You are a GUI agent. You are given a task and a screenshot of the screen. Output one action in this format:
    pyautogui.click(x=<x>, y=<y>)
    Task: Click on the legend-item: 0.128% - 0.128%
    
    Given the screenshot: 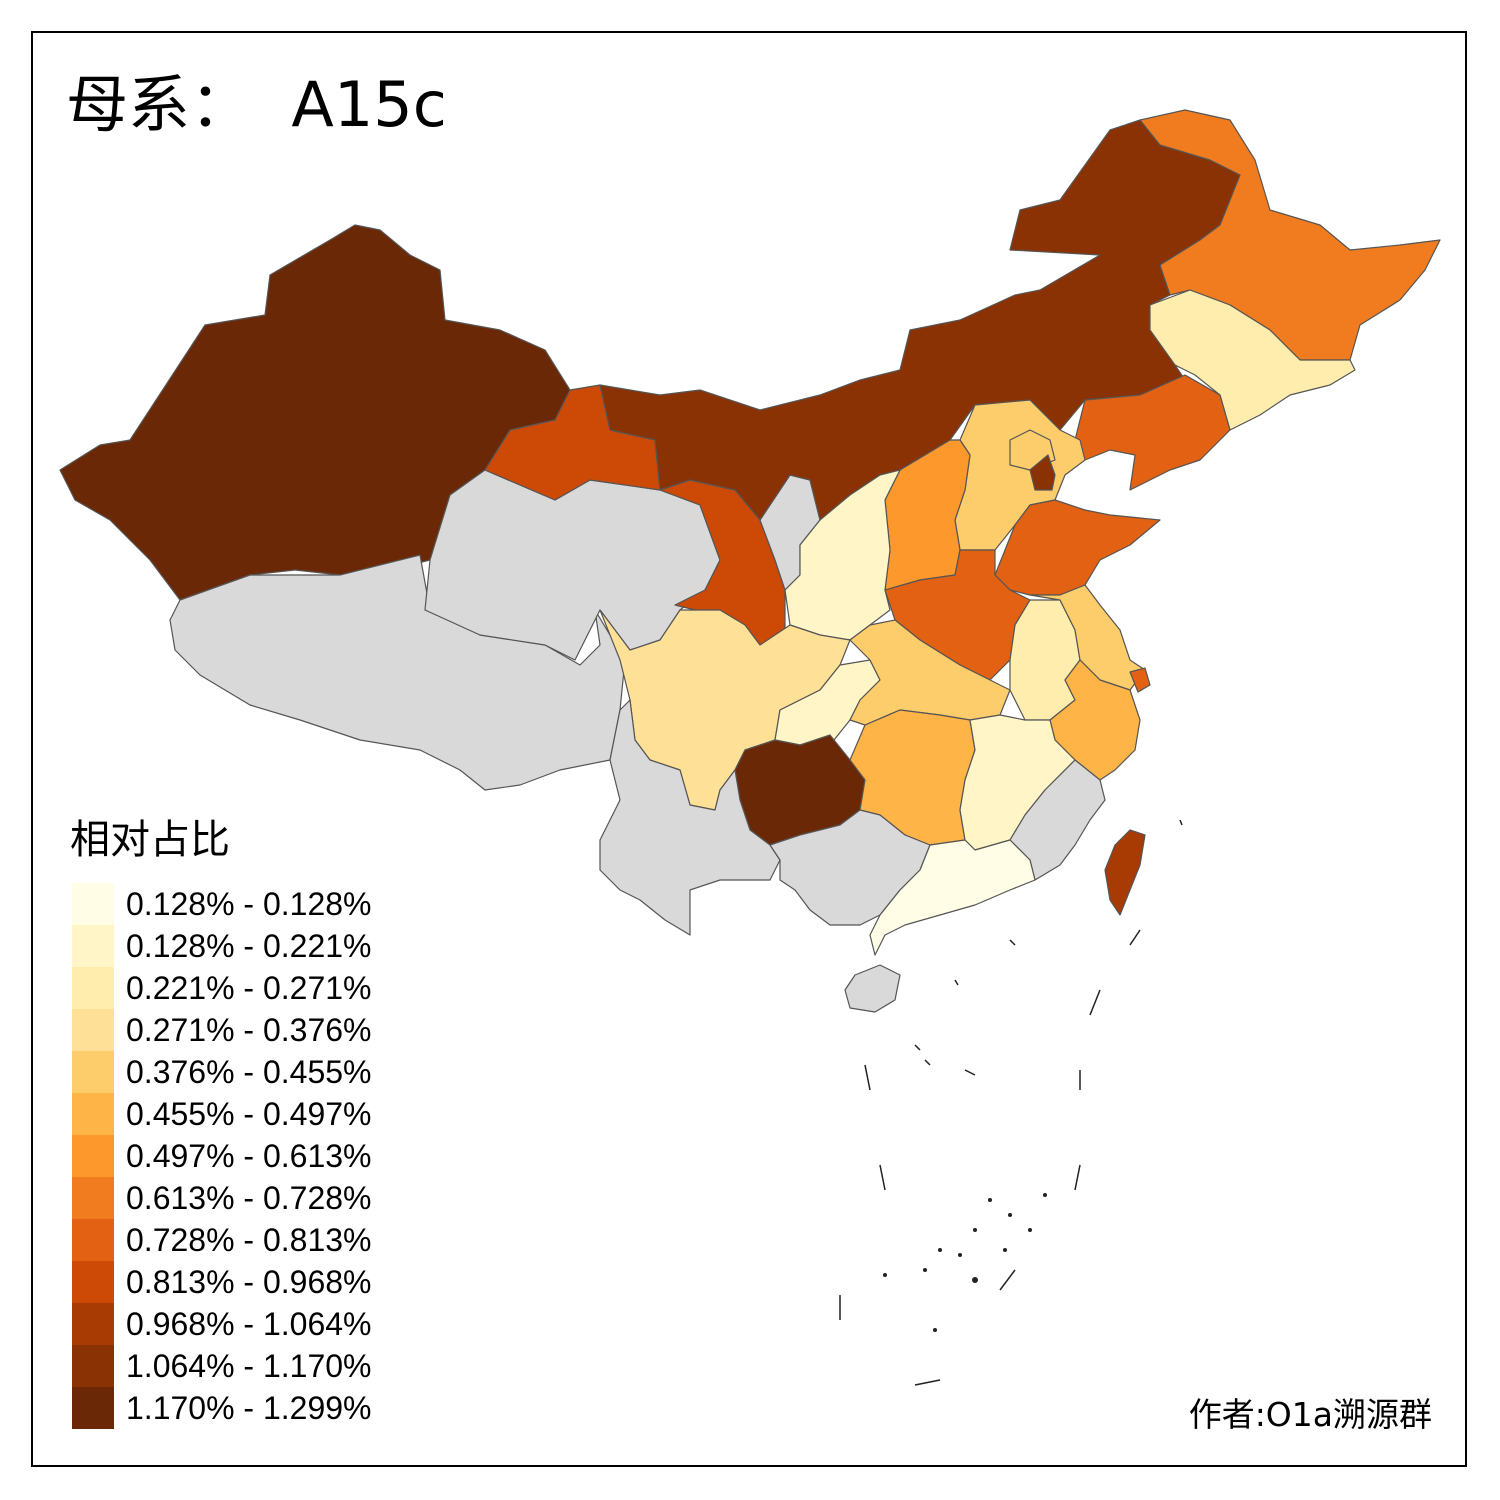 What is the action you would take?
    pyautogui.click(x=222, y=904)
    